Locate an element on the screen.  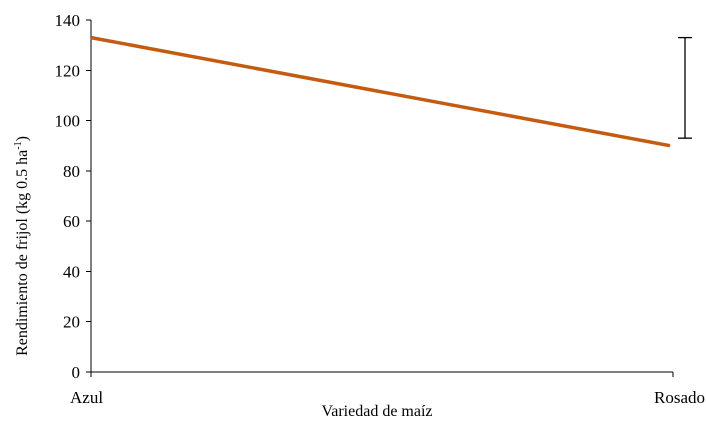
y-axis-title-end: ) is located at coordinates (22, 138).